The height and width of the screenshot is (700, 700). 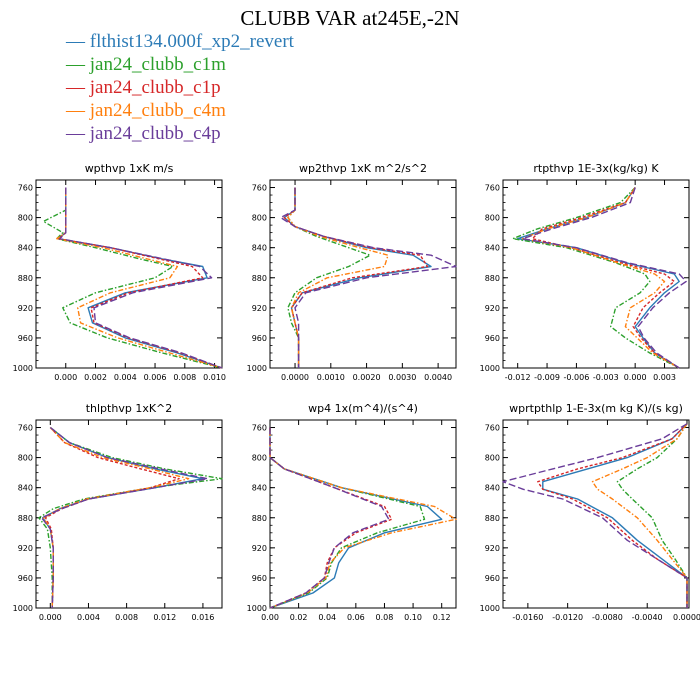 What do you see at coordinates (202, 617) in the screenshot?
I see `x-tick-label: 0.016` at bounding box center [202, 617].